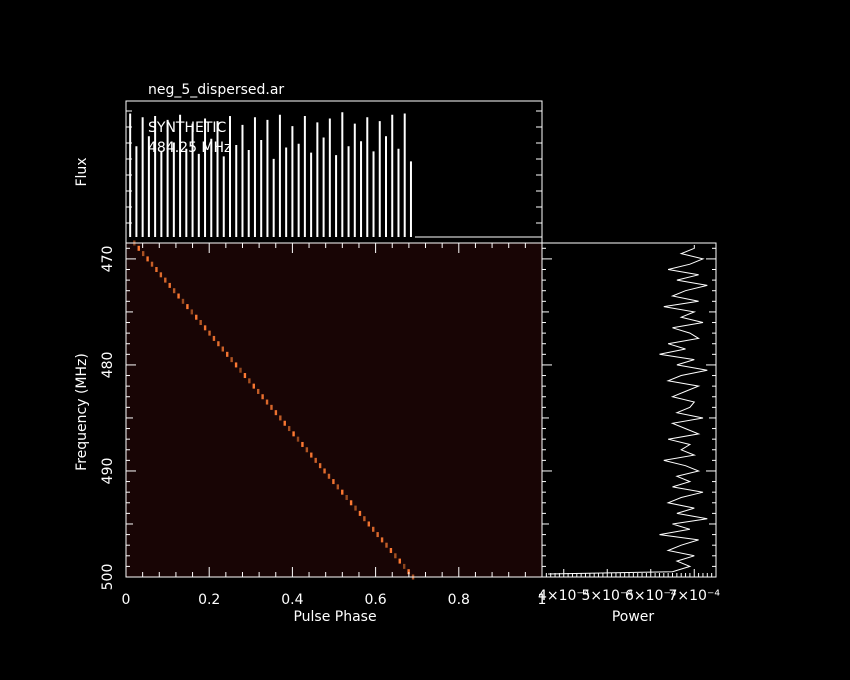  I want to click on profile-ylabel: Flux, so click(82, 171).